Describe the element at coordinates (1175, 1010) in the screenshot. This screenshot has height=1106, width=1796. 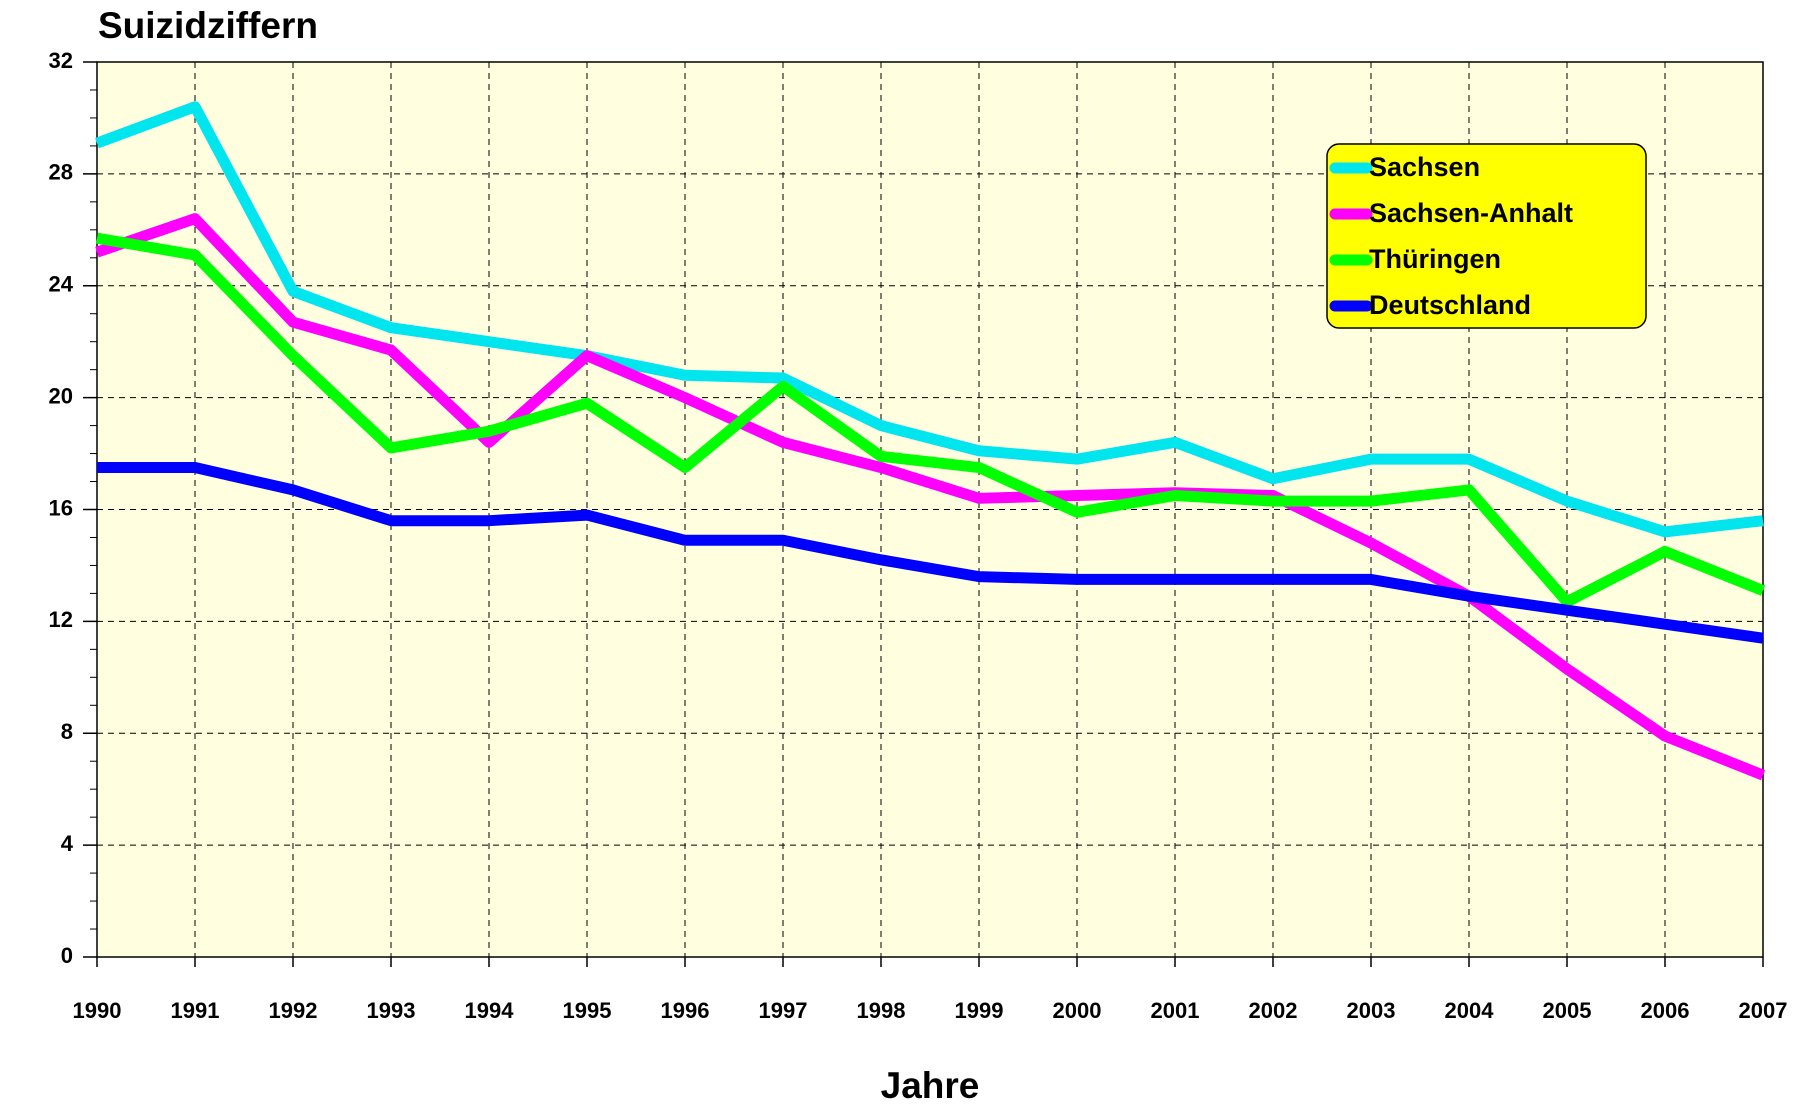
I see `x-tick-label: 2001` at that location.